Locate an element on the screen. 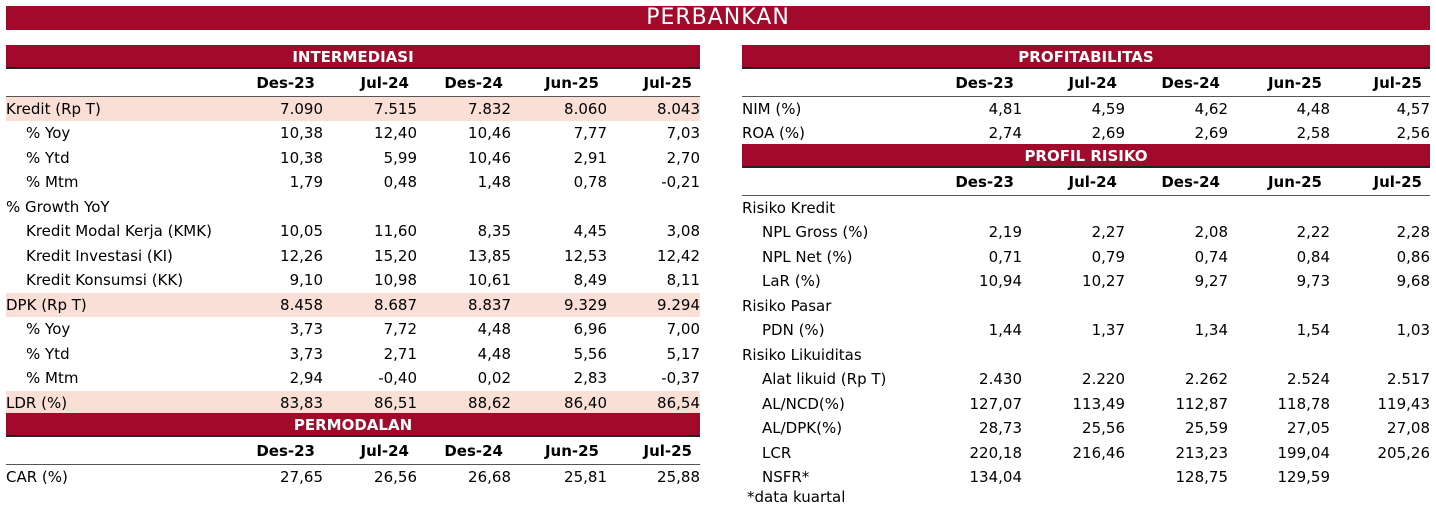 Image resolution: width=1436 pixels, height=518 pixels. cell-value: 26,68 is located at coordinates (489, 476).